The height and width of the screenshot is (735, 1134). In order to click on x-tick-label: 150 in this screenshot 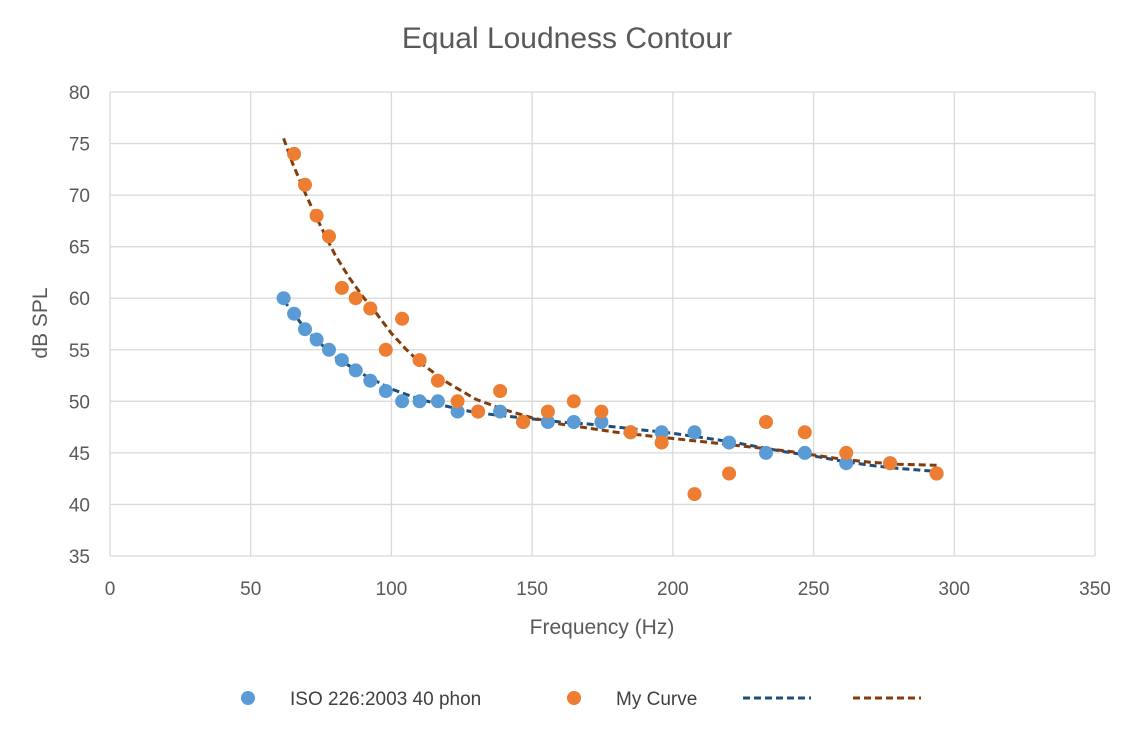, I will do `click(532, 589)`.